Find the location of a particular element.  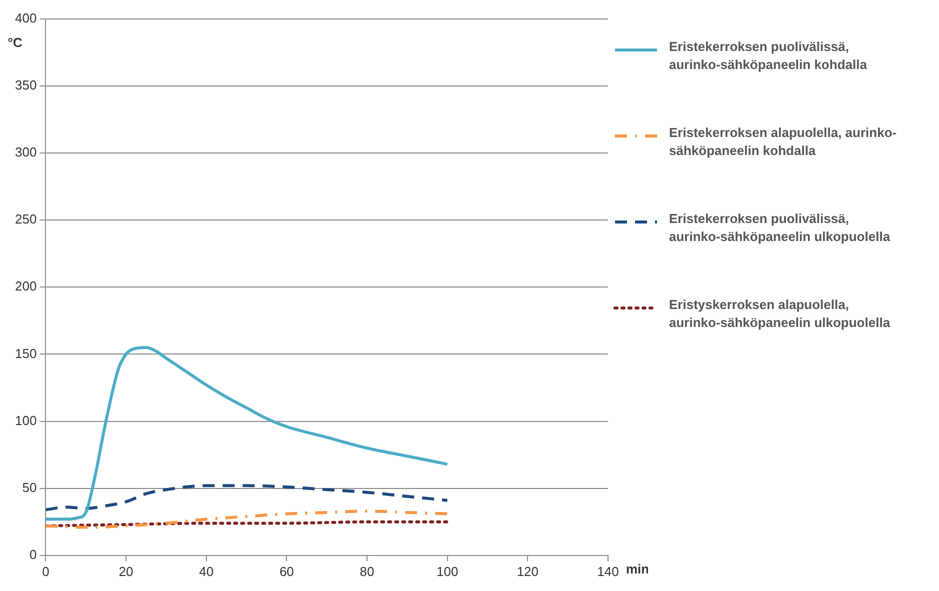

x-tick-label: 40 is located at coordinates (206, 571).